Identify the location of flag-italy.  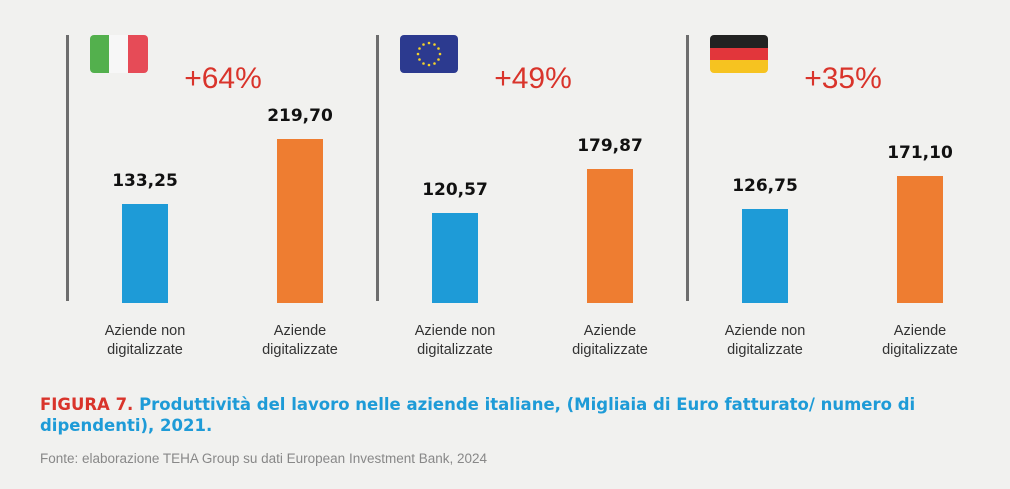
(119, 54).